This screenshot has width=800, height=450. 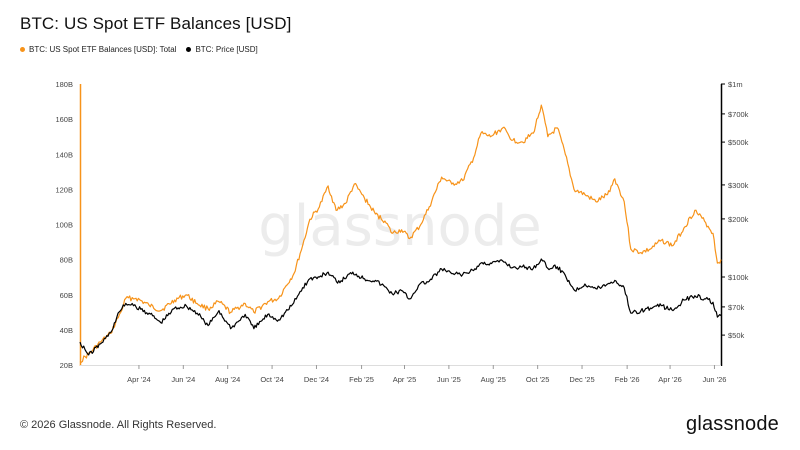 What do you see at coordinates (449, 379) in the screenshot?
I see `x-tick-label: Jun '25` at bounding box center [449, 379].